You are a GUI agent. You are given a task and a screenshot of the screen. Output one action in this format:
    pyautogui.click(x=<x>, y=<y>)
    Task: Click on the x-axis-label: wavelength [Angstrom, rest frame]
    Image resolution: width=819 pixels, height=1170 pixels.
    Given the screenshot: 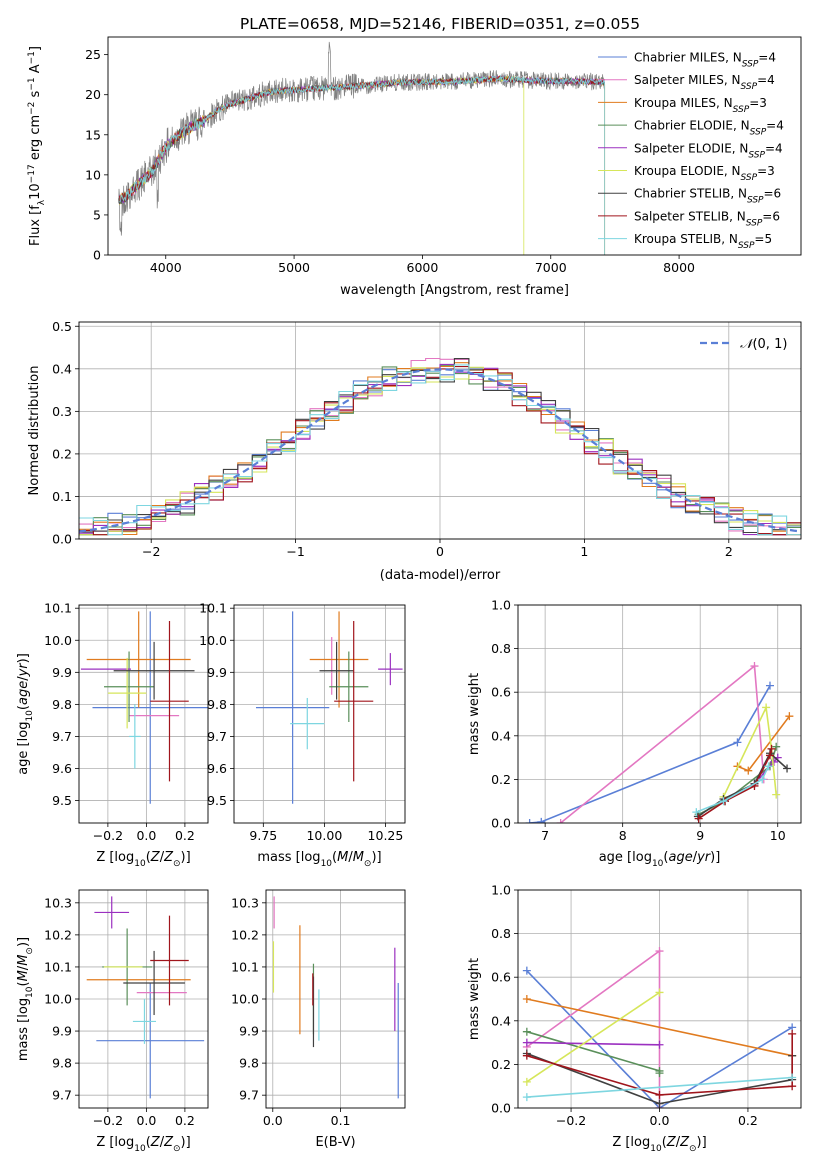 What is the action you would take?
    pyautogui.click(x=454, y=290)
    